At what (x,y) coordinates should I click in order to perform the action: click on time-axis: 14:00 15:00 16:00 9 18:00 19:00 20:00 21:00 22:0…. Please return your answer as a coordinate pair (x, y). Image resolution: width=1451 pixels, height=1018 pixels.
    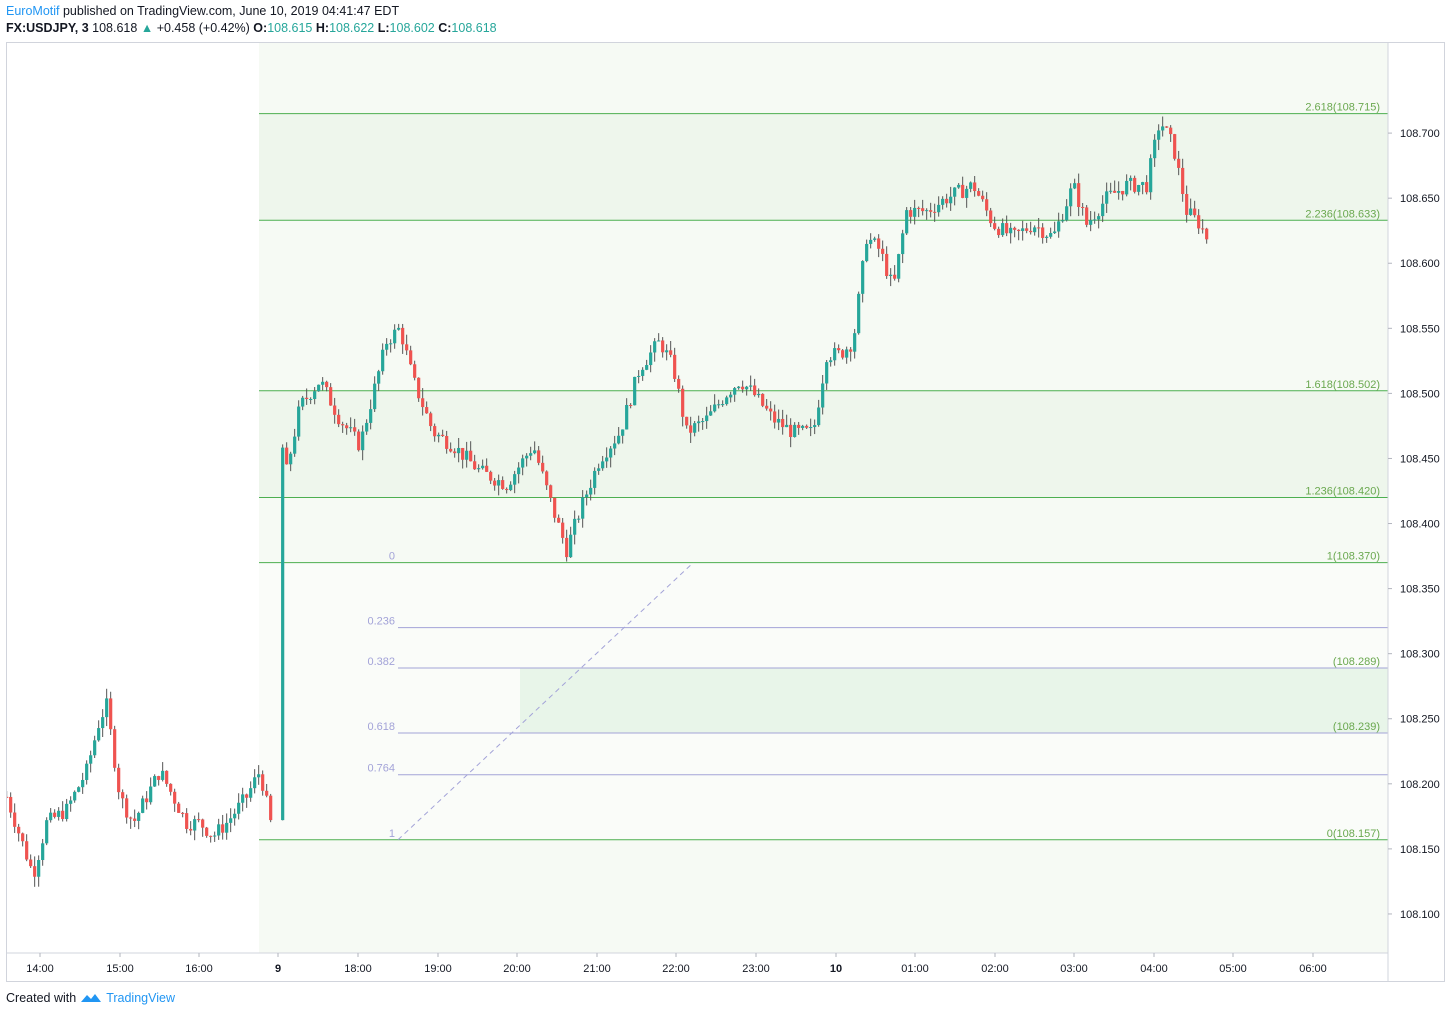
    Looking at the image, I should click on (676, 964).